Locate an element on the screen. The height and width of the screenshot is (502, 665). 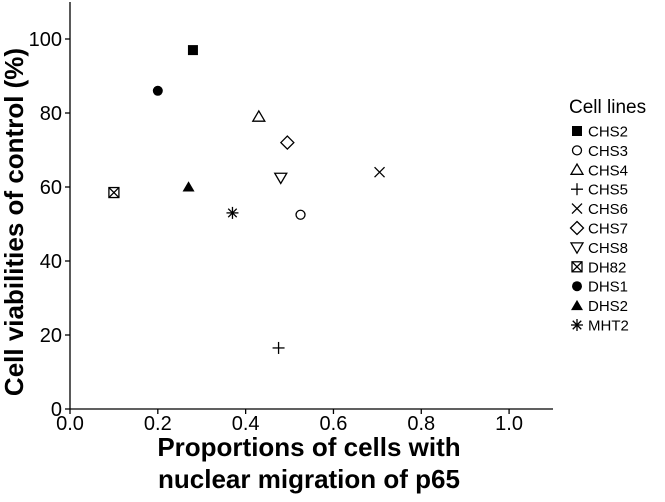
legend-marker-chs4 is located at coordinates (577, 168).